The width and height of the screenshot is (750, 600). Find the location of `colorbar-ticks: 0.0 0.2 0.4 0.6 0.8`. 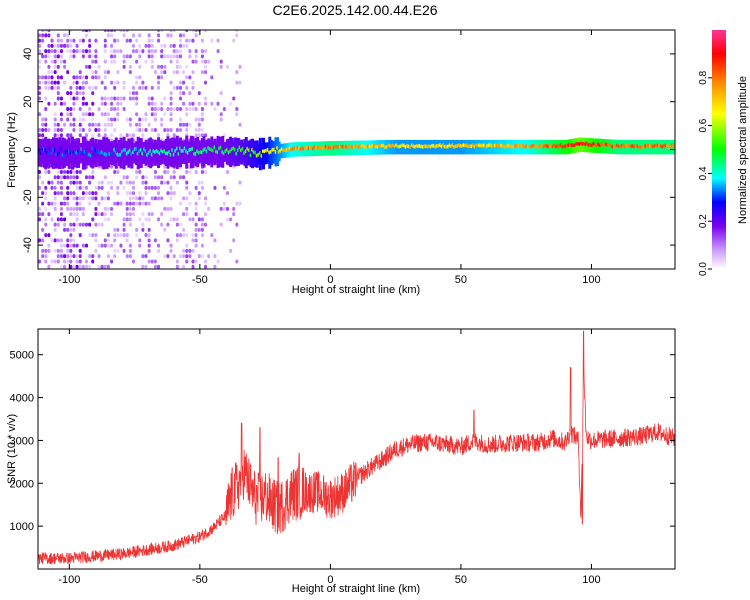

colorbar-ticks: 0.0 0.2 0.4 0.6 0.8 is located at coordinates (705, 173).